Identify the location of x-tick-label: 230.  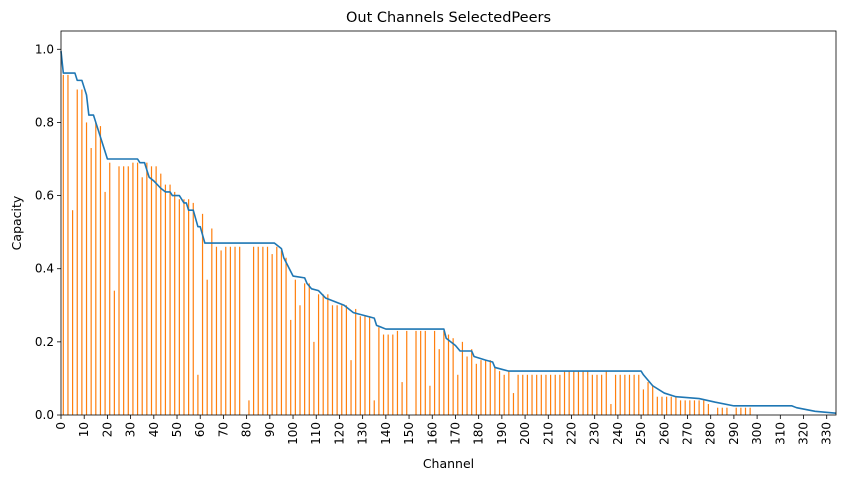
(595, 433).